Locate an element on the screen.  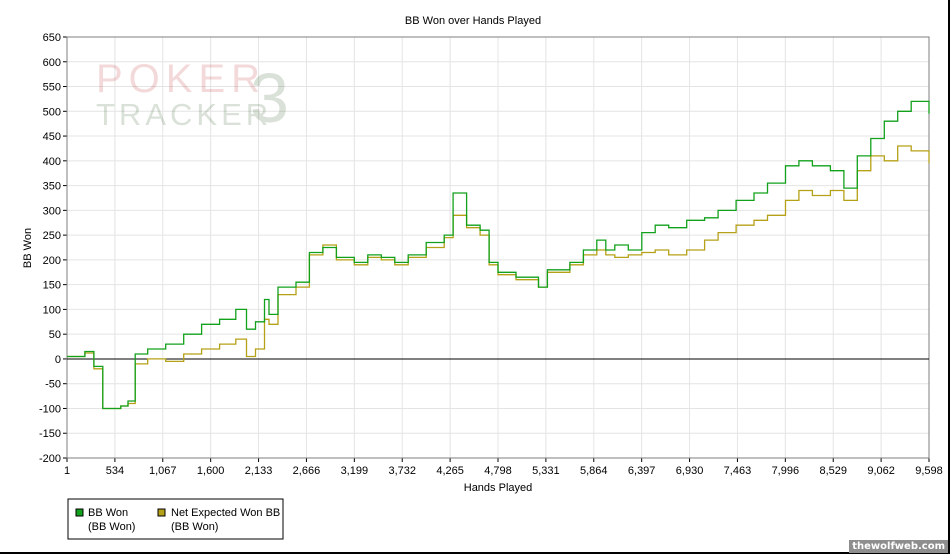
y-axis-label: BB Won is located at coordinates (28, 248).